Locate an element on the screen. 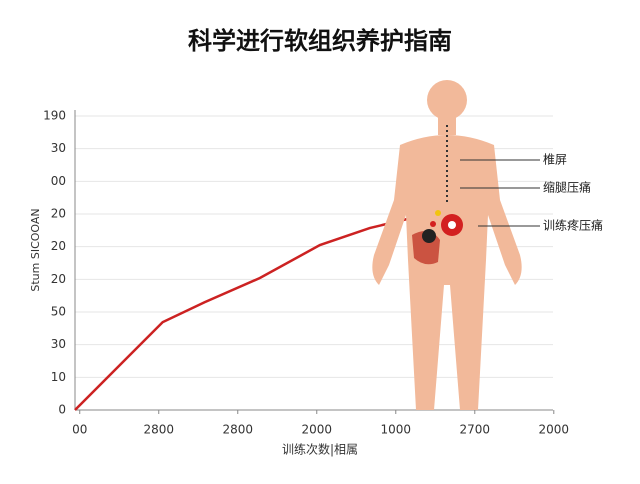 This screenshot has width=640, height=484. y-tick-label: 10 is located at coordinates (58, 377).